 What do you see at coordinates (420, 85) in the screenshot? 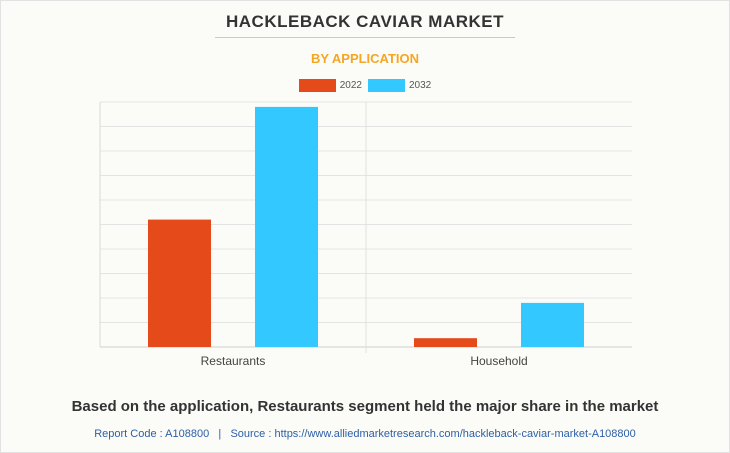
I see `legend-label-2032: 2032` at bounding box center [420, 85].